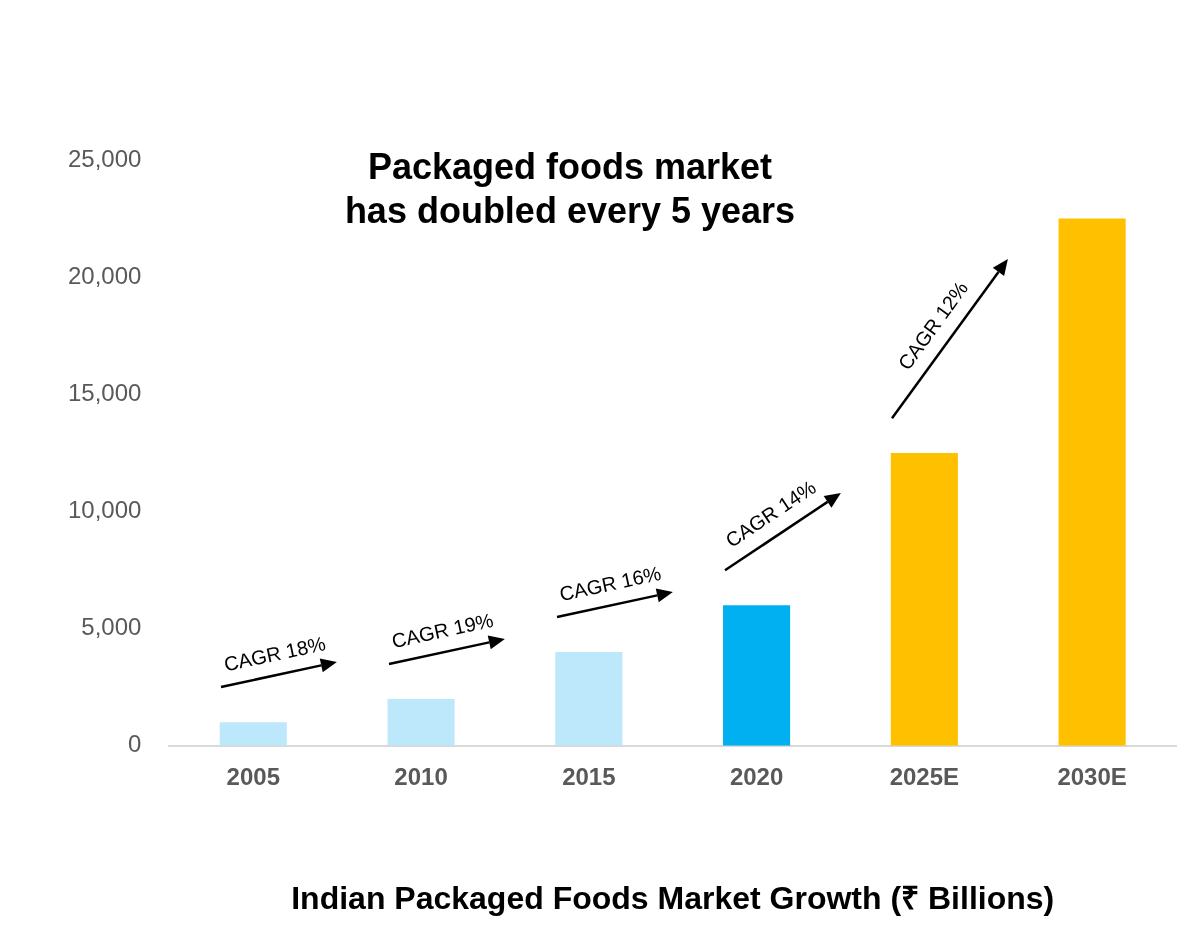  What do you see at coordinates (111, 627) in the screenshot?
I see `y-tick-label: 5,000` at bounding box center [111, 627].